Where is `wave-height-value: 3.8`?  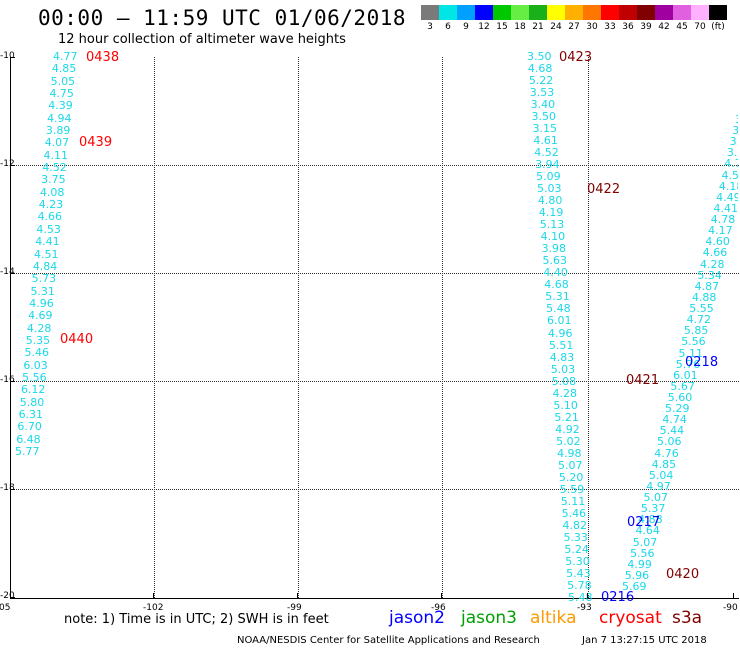 wave-height-value: 3.8 is located at coordinates (732, 153).